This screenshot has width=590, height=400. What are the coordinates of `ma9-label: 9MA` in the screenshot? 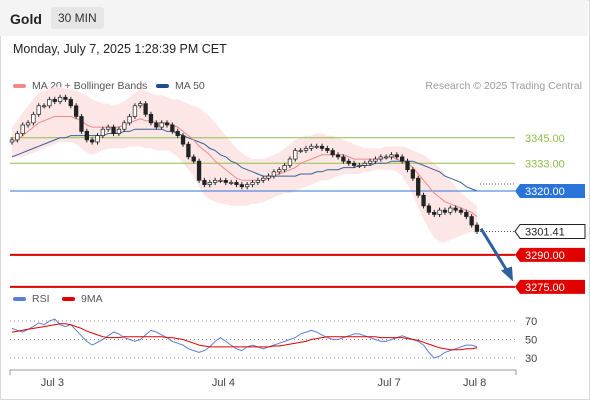 It's located at (92, 299).